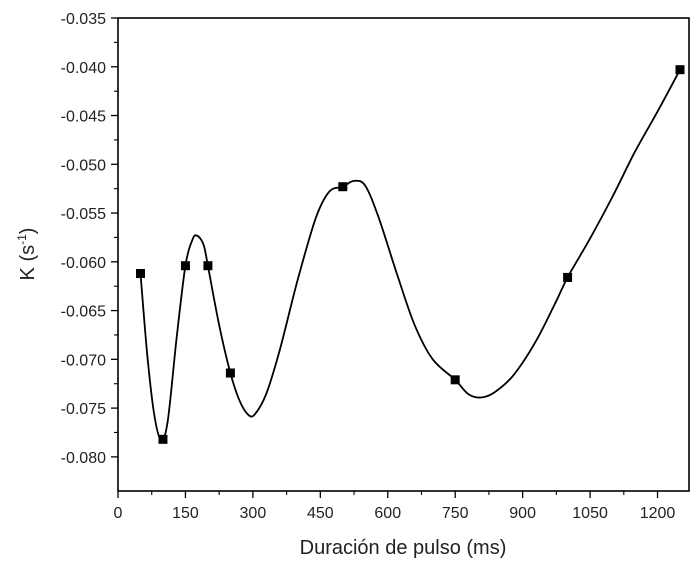 Image resolution: width=697 pixels, height=566 pixels. I want to click on x-tick-label-6: 900, so click(522, 513).